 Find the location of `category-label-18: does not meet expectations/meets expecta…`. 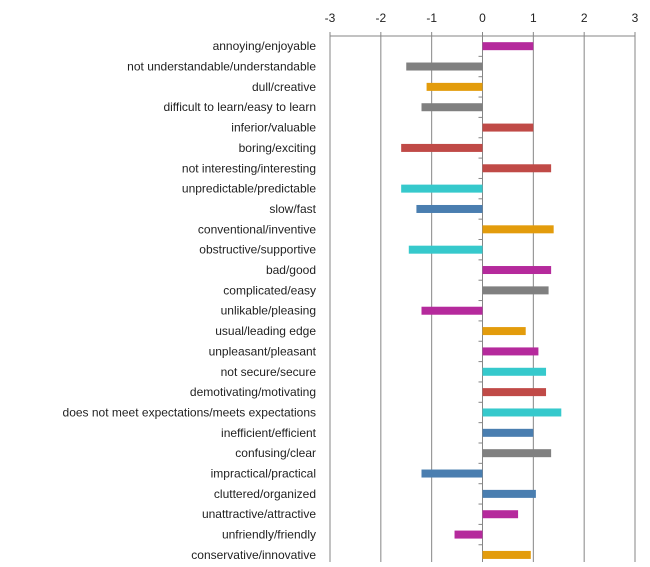

category-label-18: does not meet expectations/meets expecta… is located at coordinates (189, 412).